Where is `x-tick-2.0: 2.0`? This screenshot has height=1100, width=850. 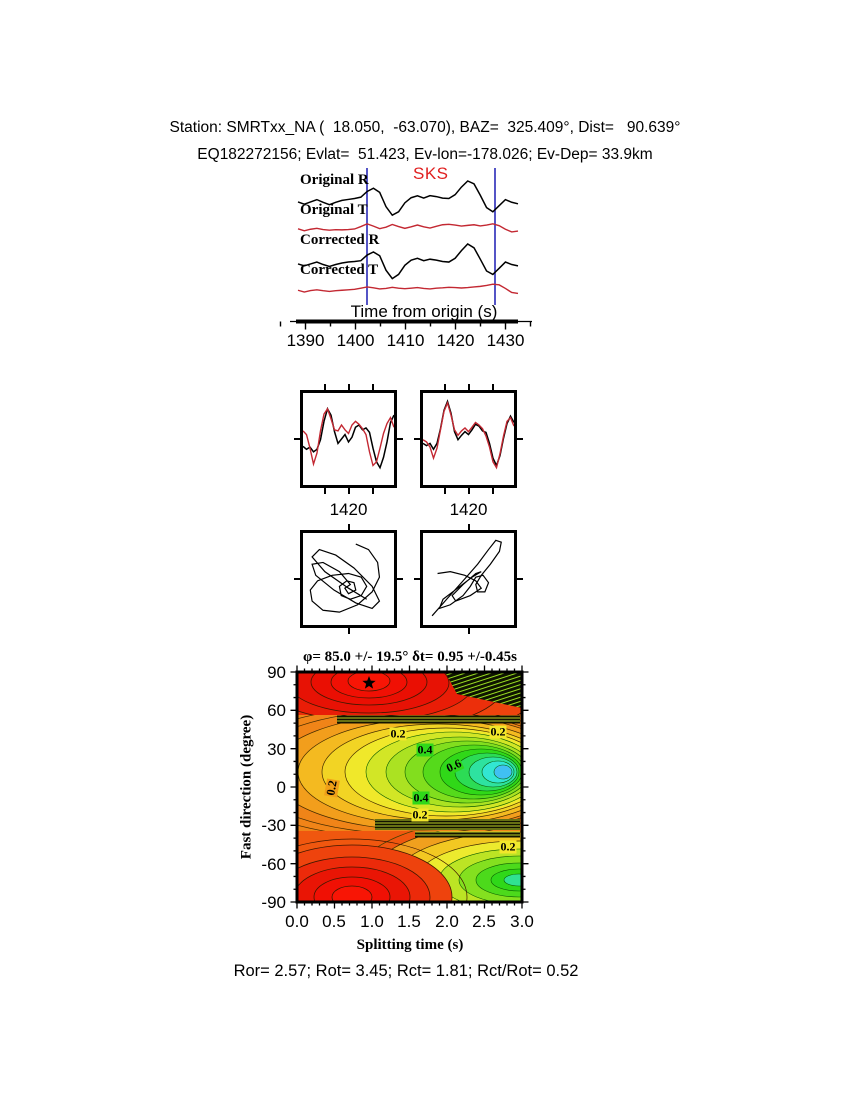
x-tick-2.0: 2.0 is located at coordinates (447, 921).